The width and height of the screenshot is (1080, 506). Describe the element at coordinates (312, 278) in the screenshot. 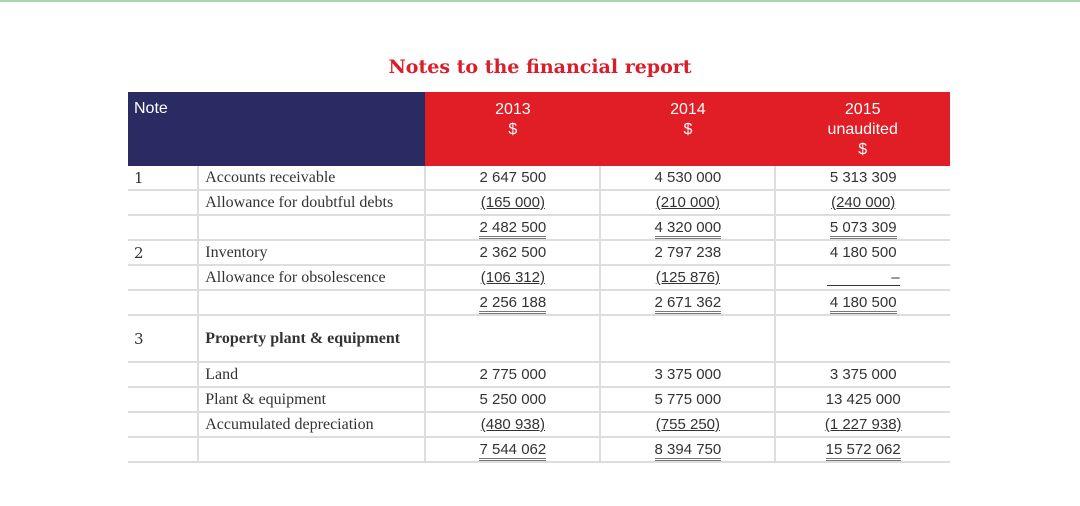

I see `line-item: Allowance for obsolescence` at that location.